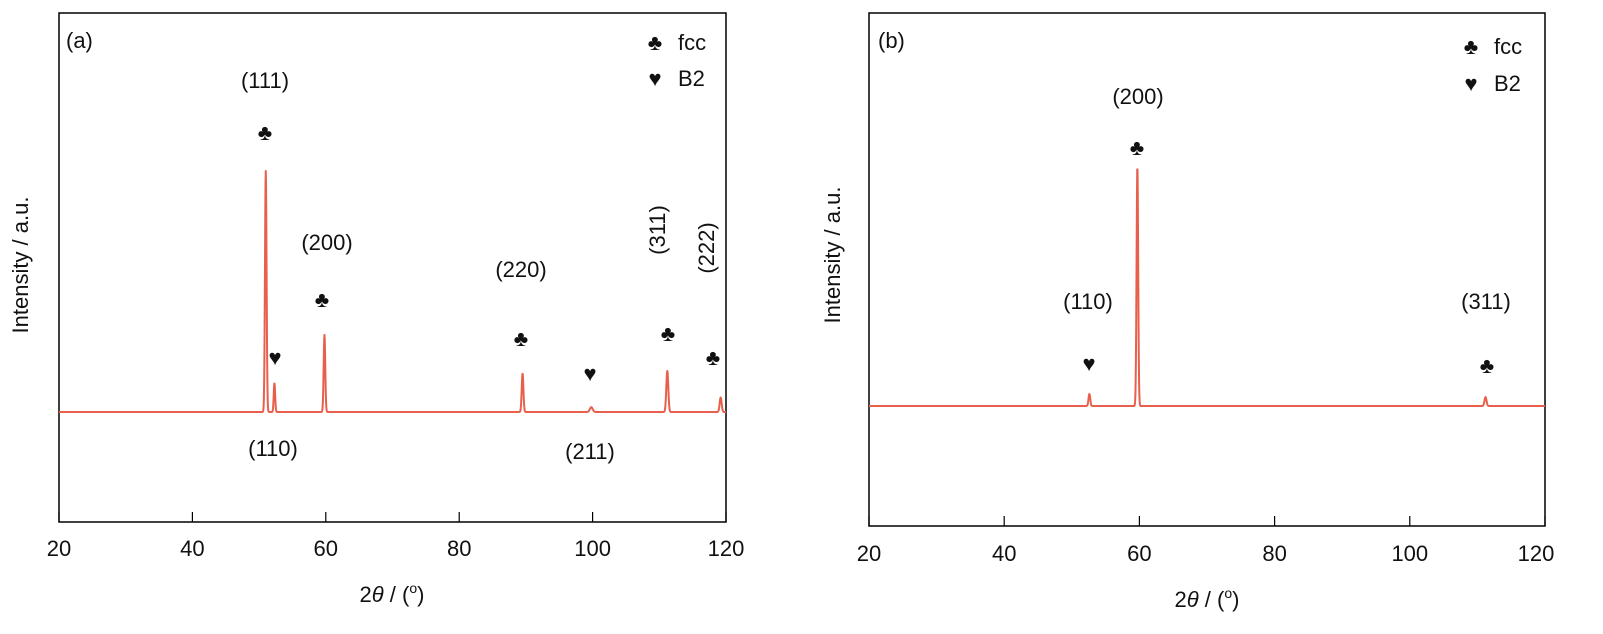  Describe the element at coordinates (706, 247) in the screenshot. I see `annotation-222-label: (222)` at that location.